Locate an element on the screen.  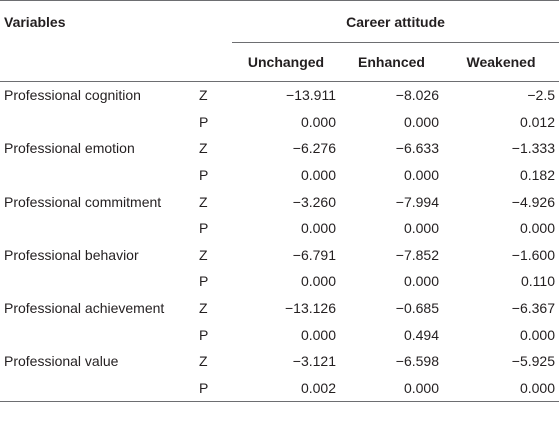
table-row: P 0.002 0.000 0.000 is located at coordinates (279, 388).